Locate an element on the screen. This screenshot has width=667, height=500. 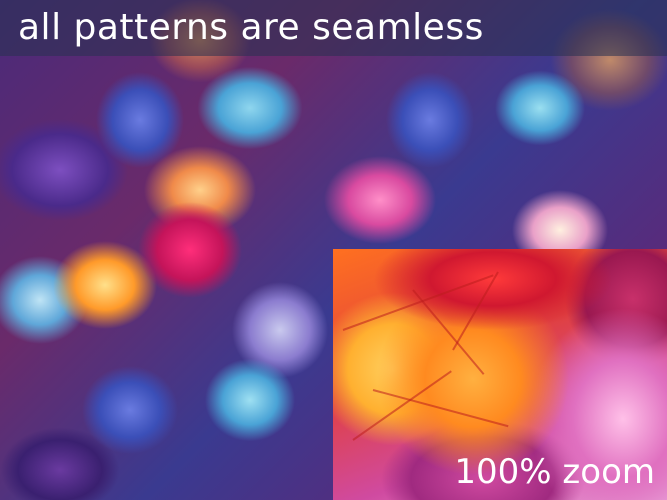
zoom-label: 100% zoom is located at coordinates (554, 472).